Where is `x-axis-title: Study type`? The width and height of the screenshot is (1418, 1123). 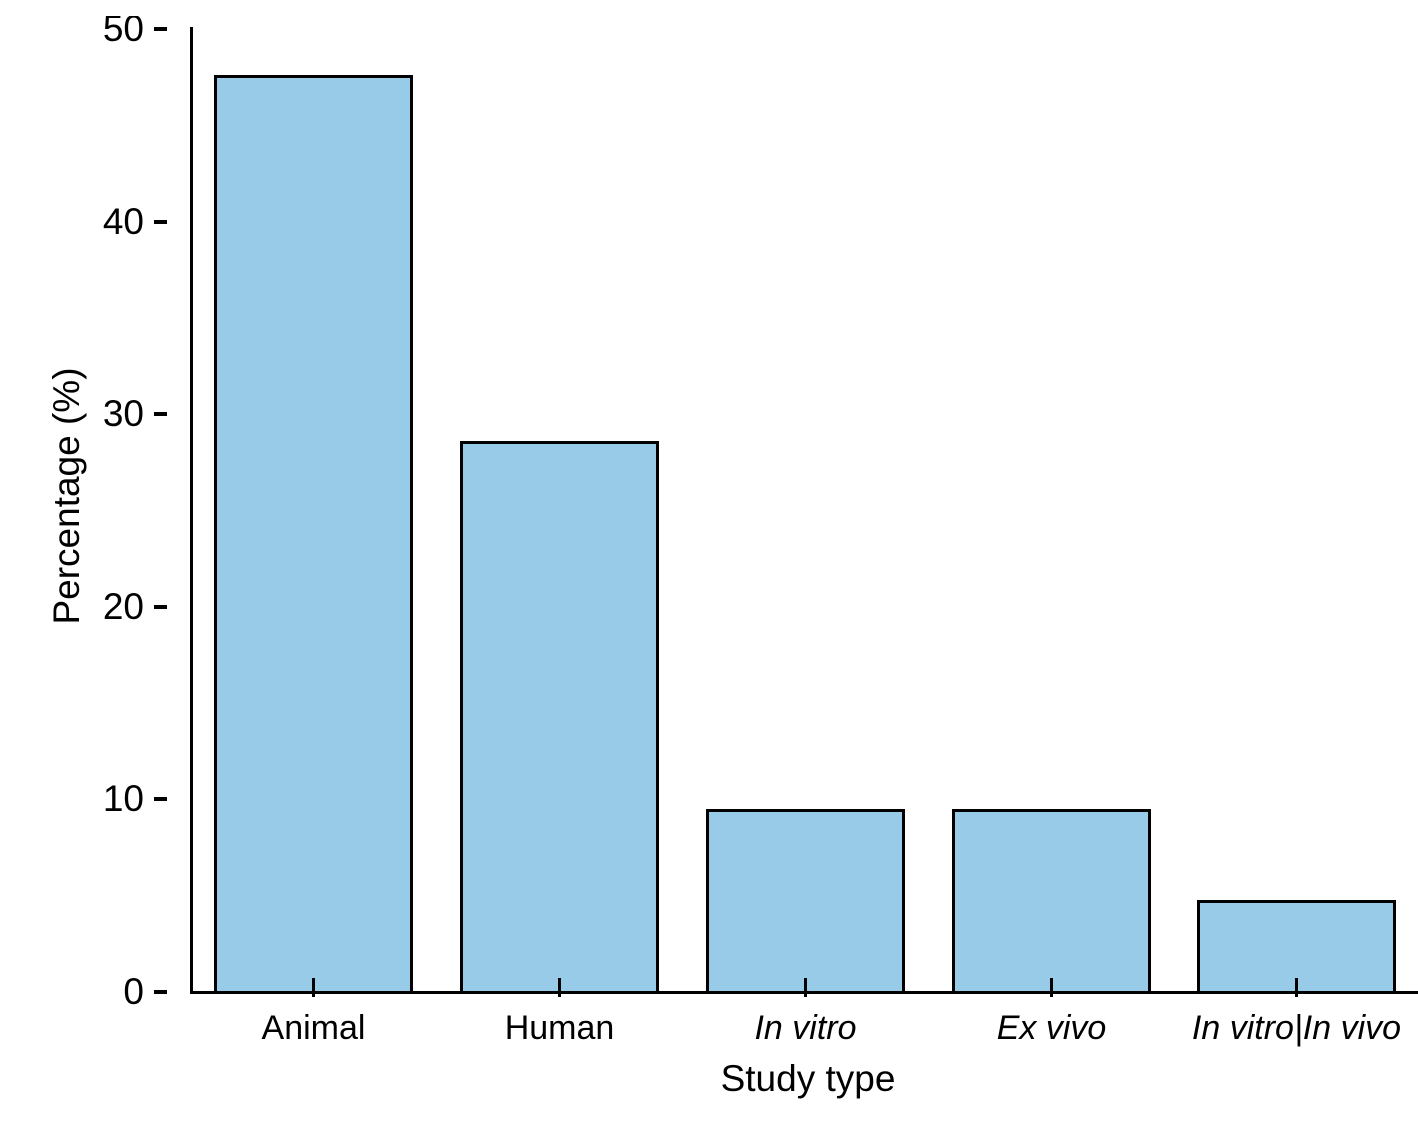
x-axis-title: Study type is located at coordinates (808, 1078).